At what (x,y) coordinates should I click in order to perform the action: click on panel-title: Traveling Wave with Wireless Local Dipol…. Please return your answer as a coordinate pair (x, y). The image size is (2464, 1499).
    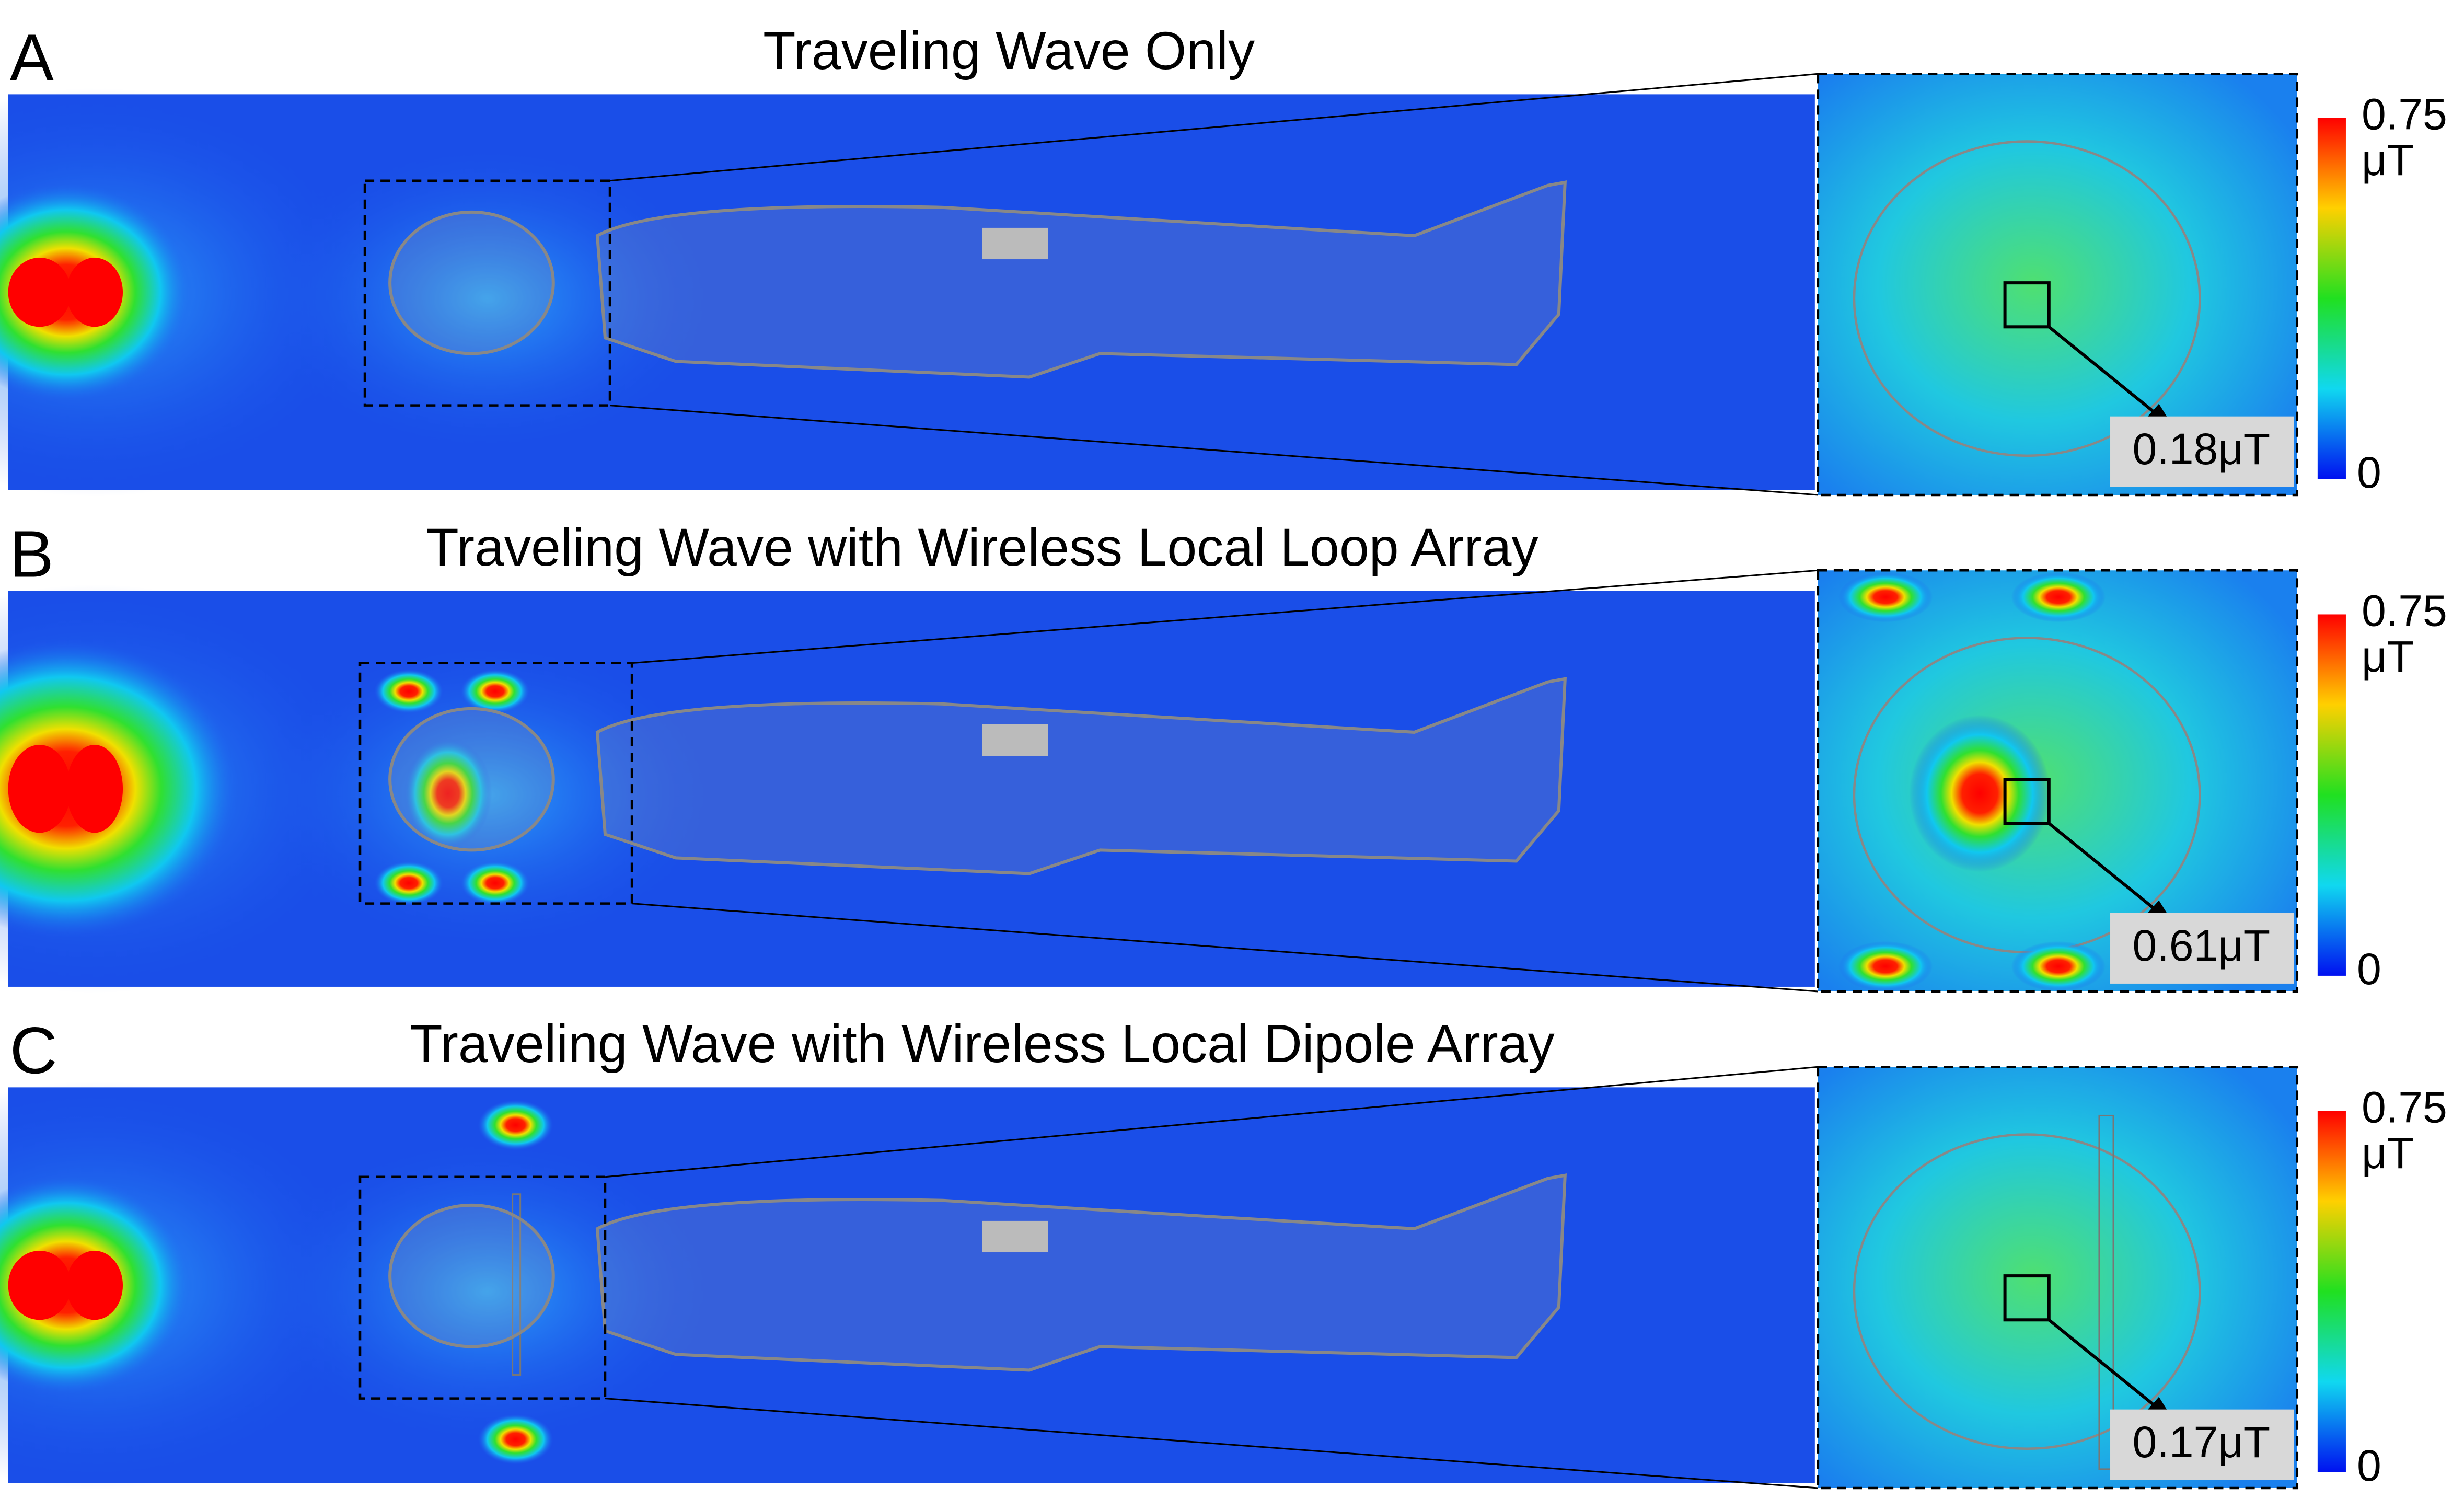
    Looking at the image, I should click on (982, 1043).